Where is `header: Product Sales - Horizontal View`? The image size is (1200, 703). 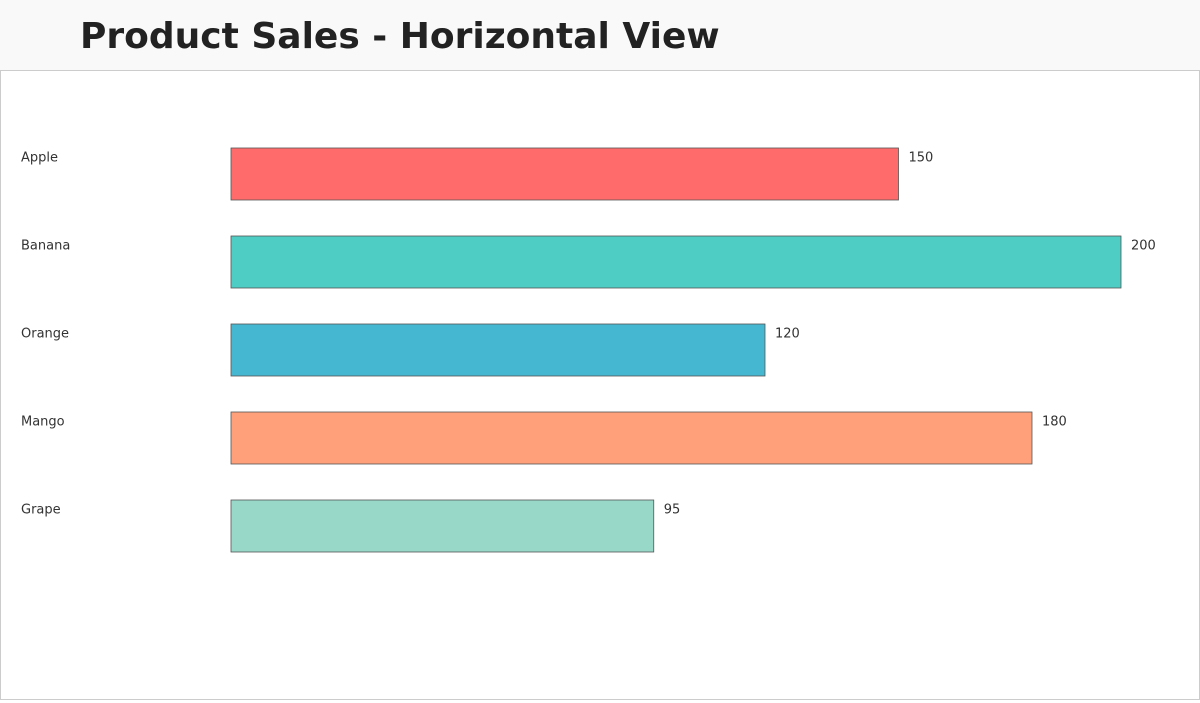
header: Product Sales - Horizontal View is located at coordinates (600, 35).